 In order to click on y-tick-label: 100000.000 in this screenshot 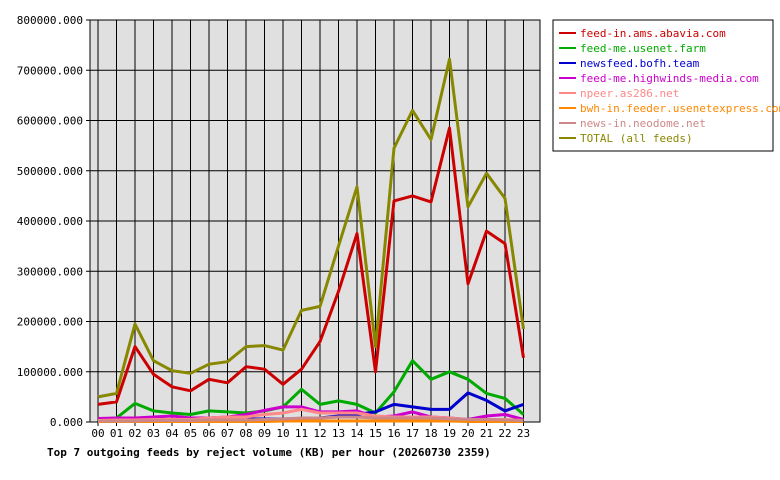, I will do `click(50, 372)`.